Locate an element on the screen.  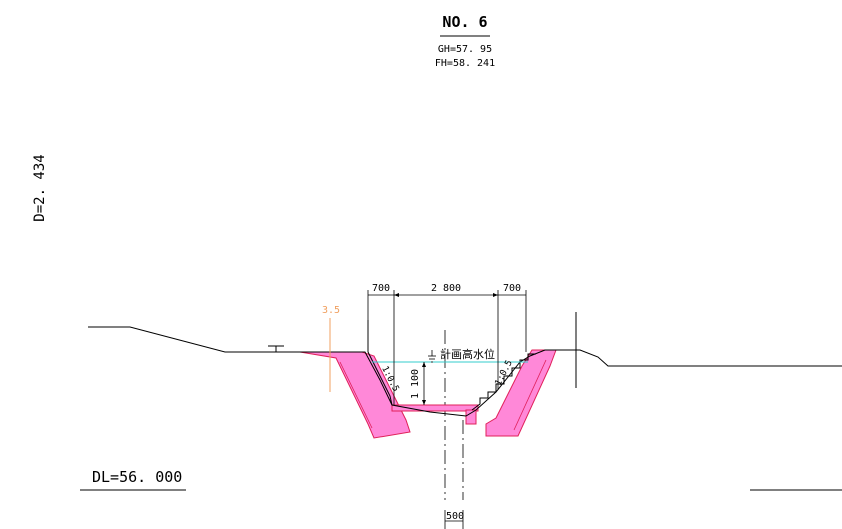
dim-channel-width: 2 800 is located at coordinates (446, 288).